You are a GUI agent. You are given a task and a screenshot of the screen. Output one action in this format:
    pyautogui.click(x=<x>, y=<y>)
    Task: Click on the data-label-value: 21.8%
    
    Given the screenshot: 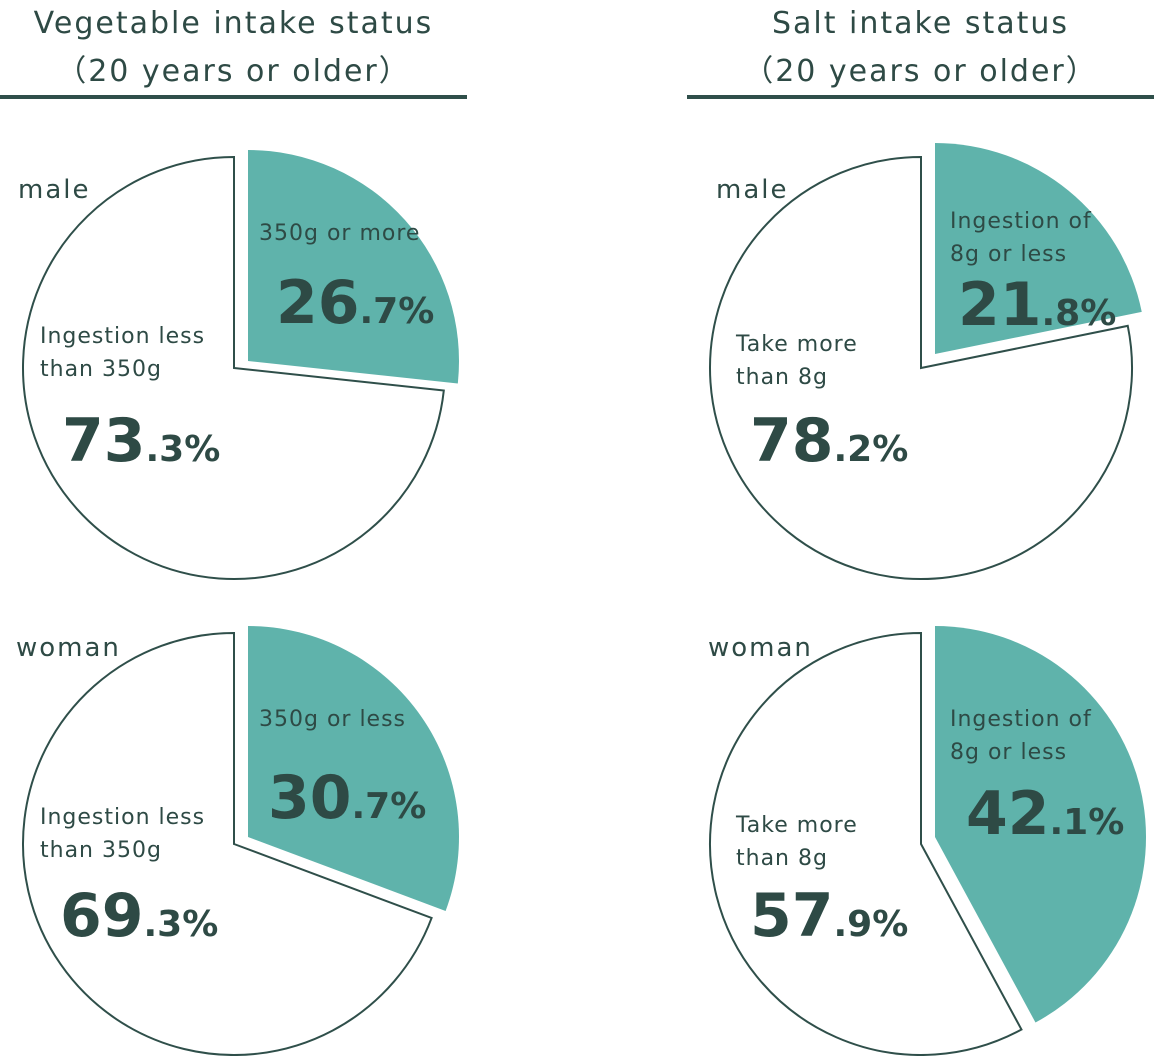 What is the action you would take?
    pyautogui.click(x=1037, y=305)
    